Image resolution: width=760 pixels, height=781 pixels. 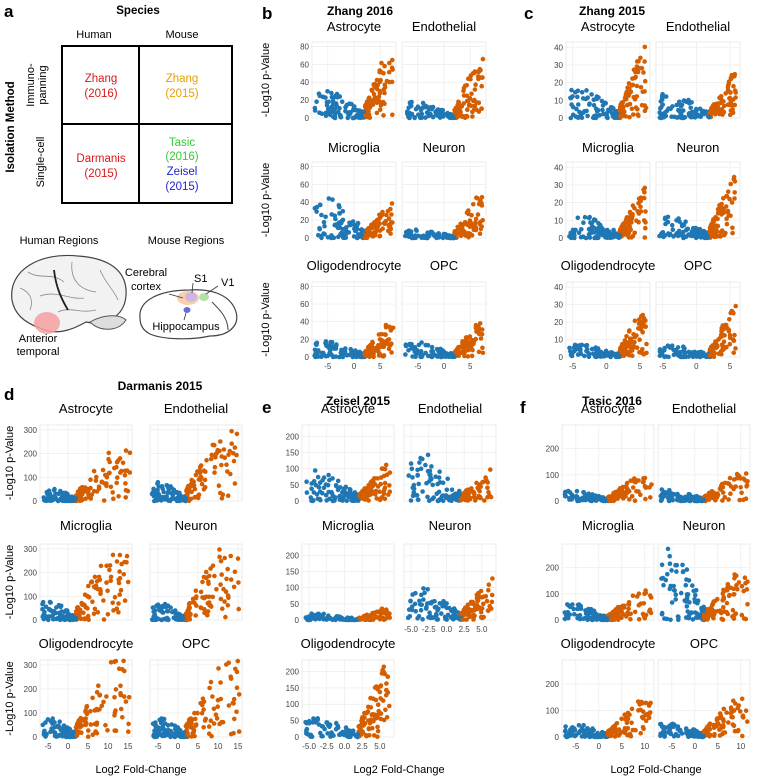 What do you see at coordinates (267, 13) in the screenshot?
I see `panel-letter-b: b` at bounding box center [267, 13].